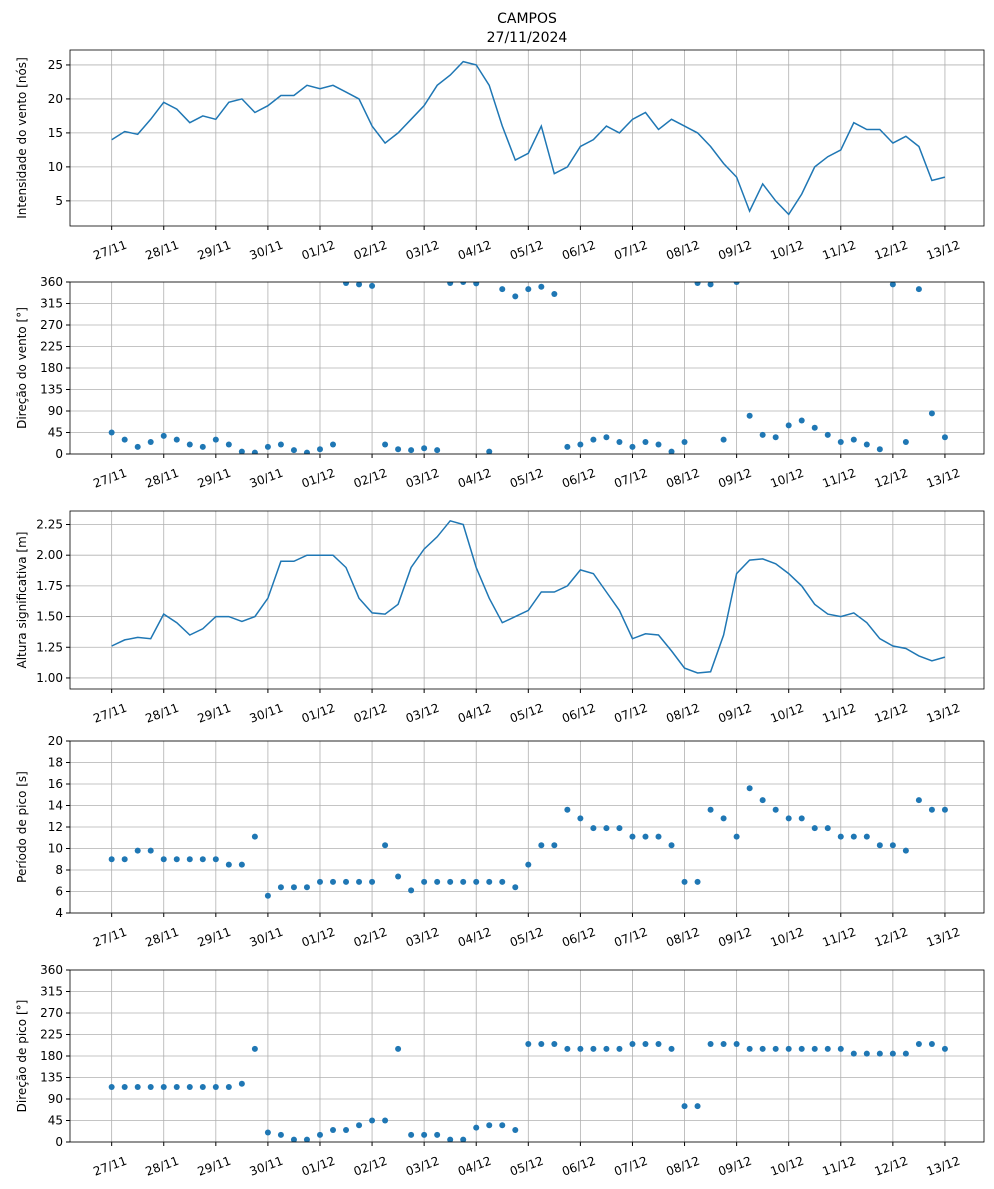 The width and height of the screenshot is (994, 1189). I want to click on y-tick-label: 1.75, so click(49, 586).